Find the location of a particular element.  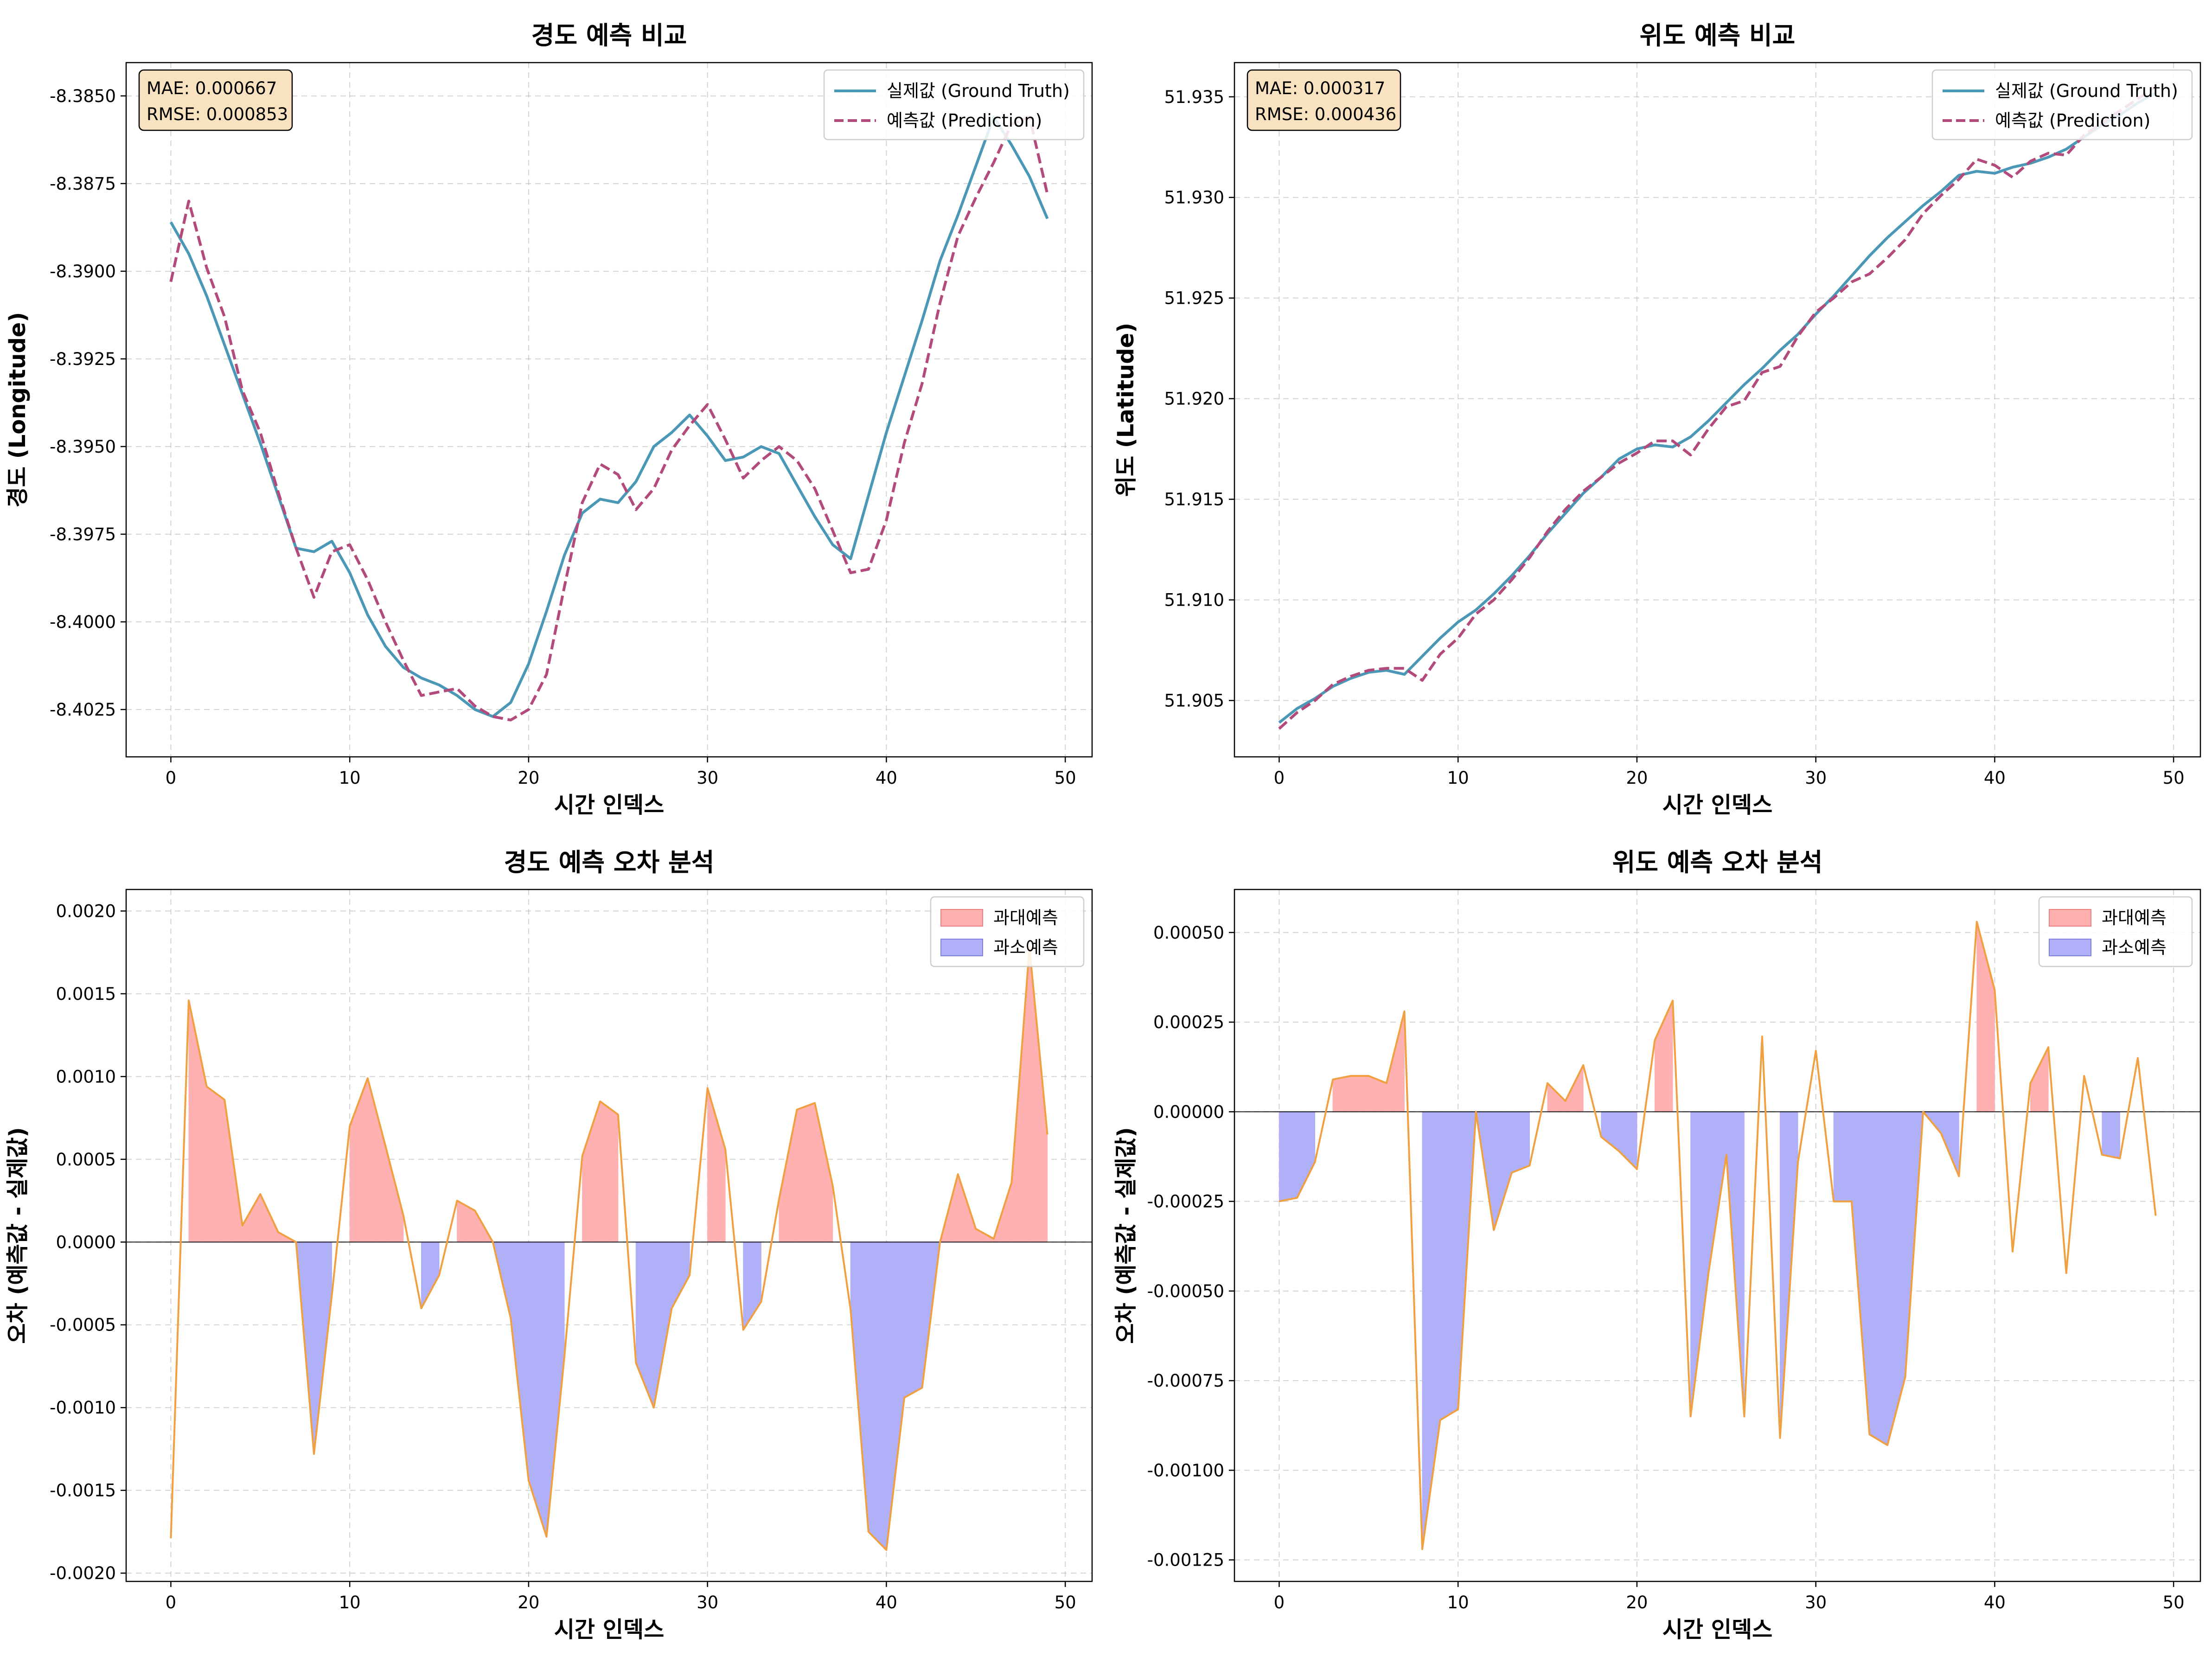

y-tick-label: -0.0010 is located at coordinates (83, 1408).